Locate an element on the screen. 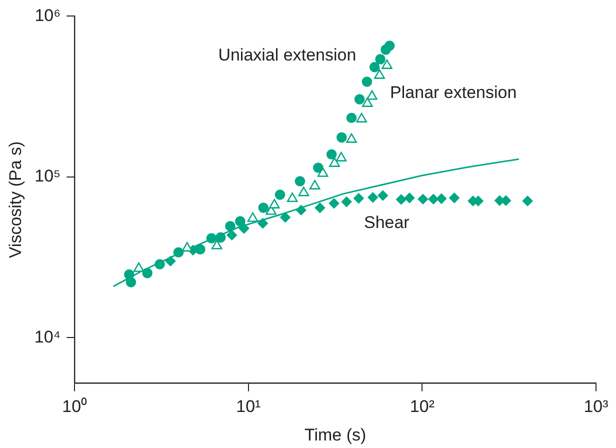 The height and width of the screenshot is (448, 616). y-tick-label: 10⁶ is located at coordinates (47, 15).